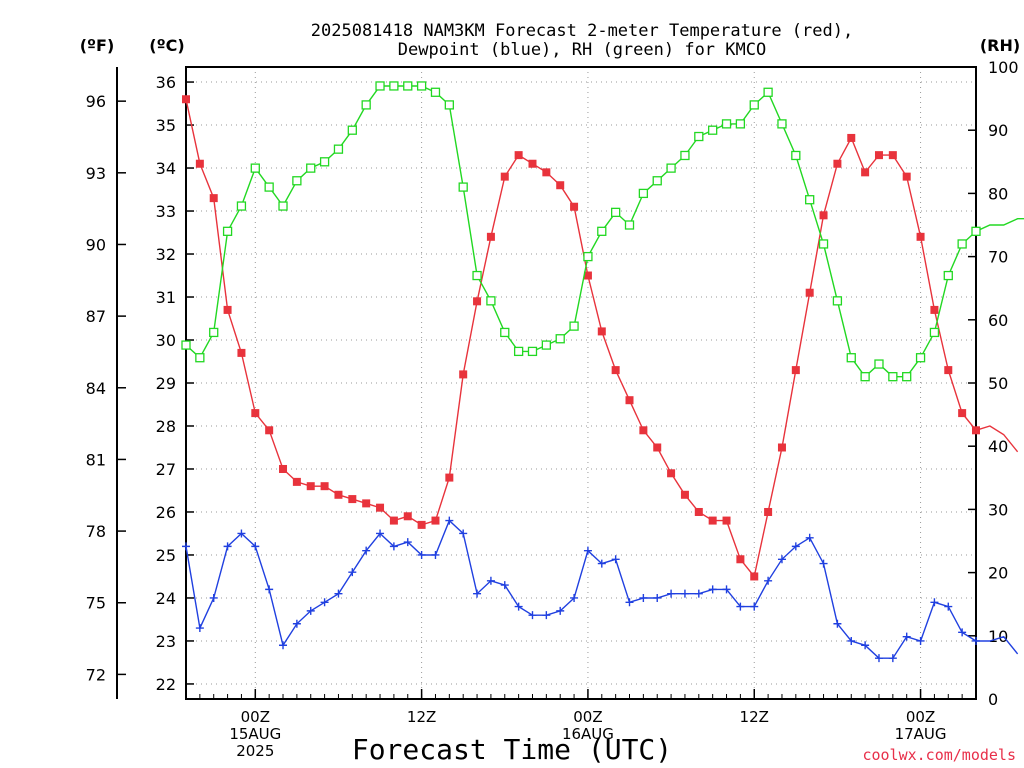 This screenshot has width=1024, height=768. Describe the element at coordinates (96, 101) in the screenshot. I see `fahrenheit-tick-label: 96` at that location.